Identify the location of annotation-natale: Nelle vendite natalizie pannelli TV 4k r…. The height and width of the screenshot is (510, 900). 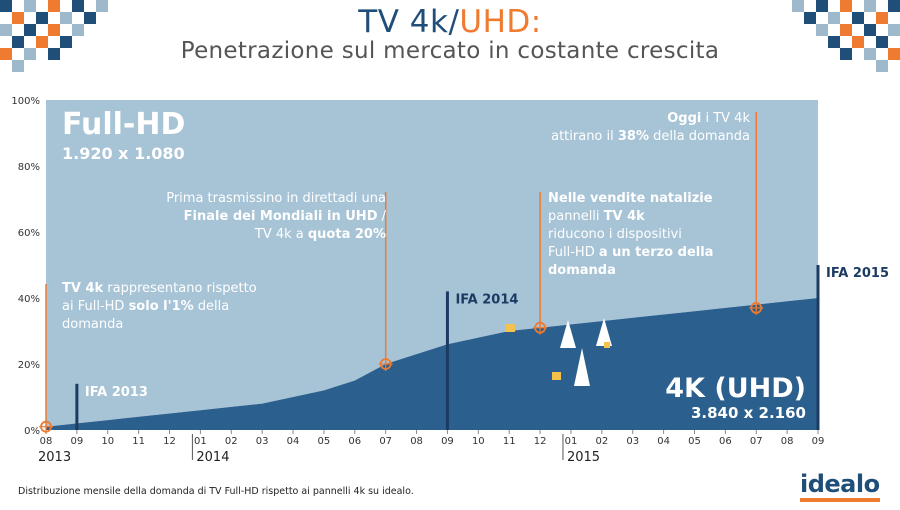
(631, 234).